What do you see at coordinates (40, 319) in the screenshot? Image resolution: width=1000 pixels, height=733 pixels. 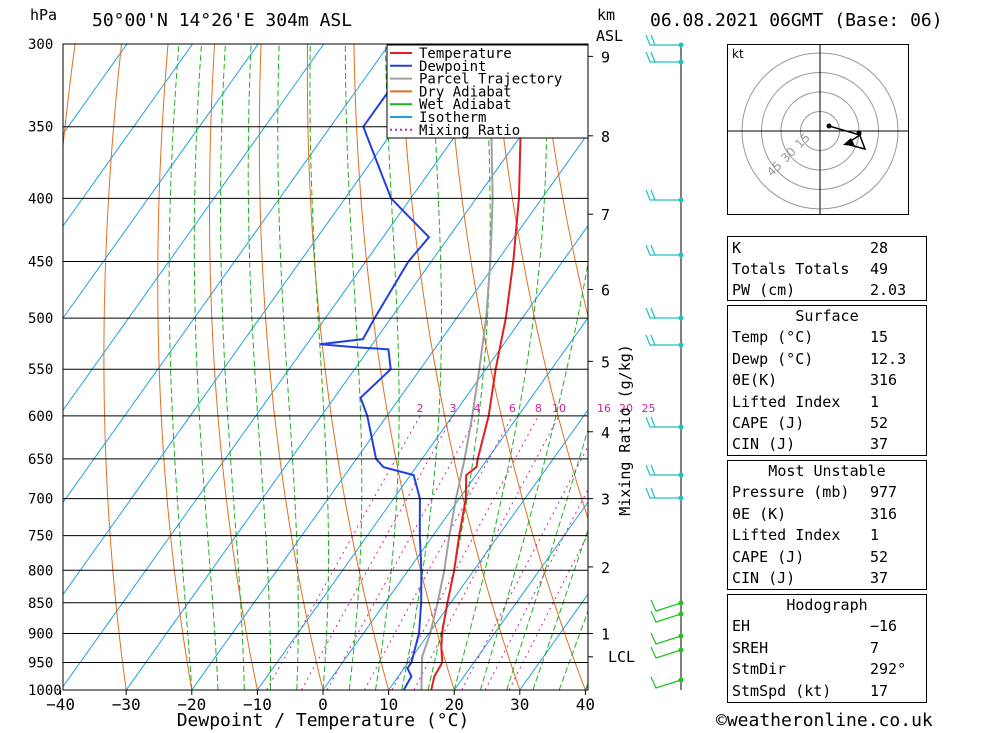 I see `pressure-tick-label: 500` at bounding box center [40, 319].